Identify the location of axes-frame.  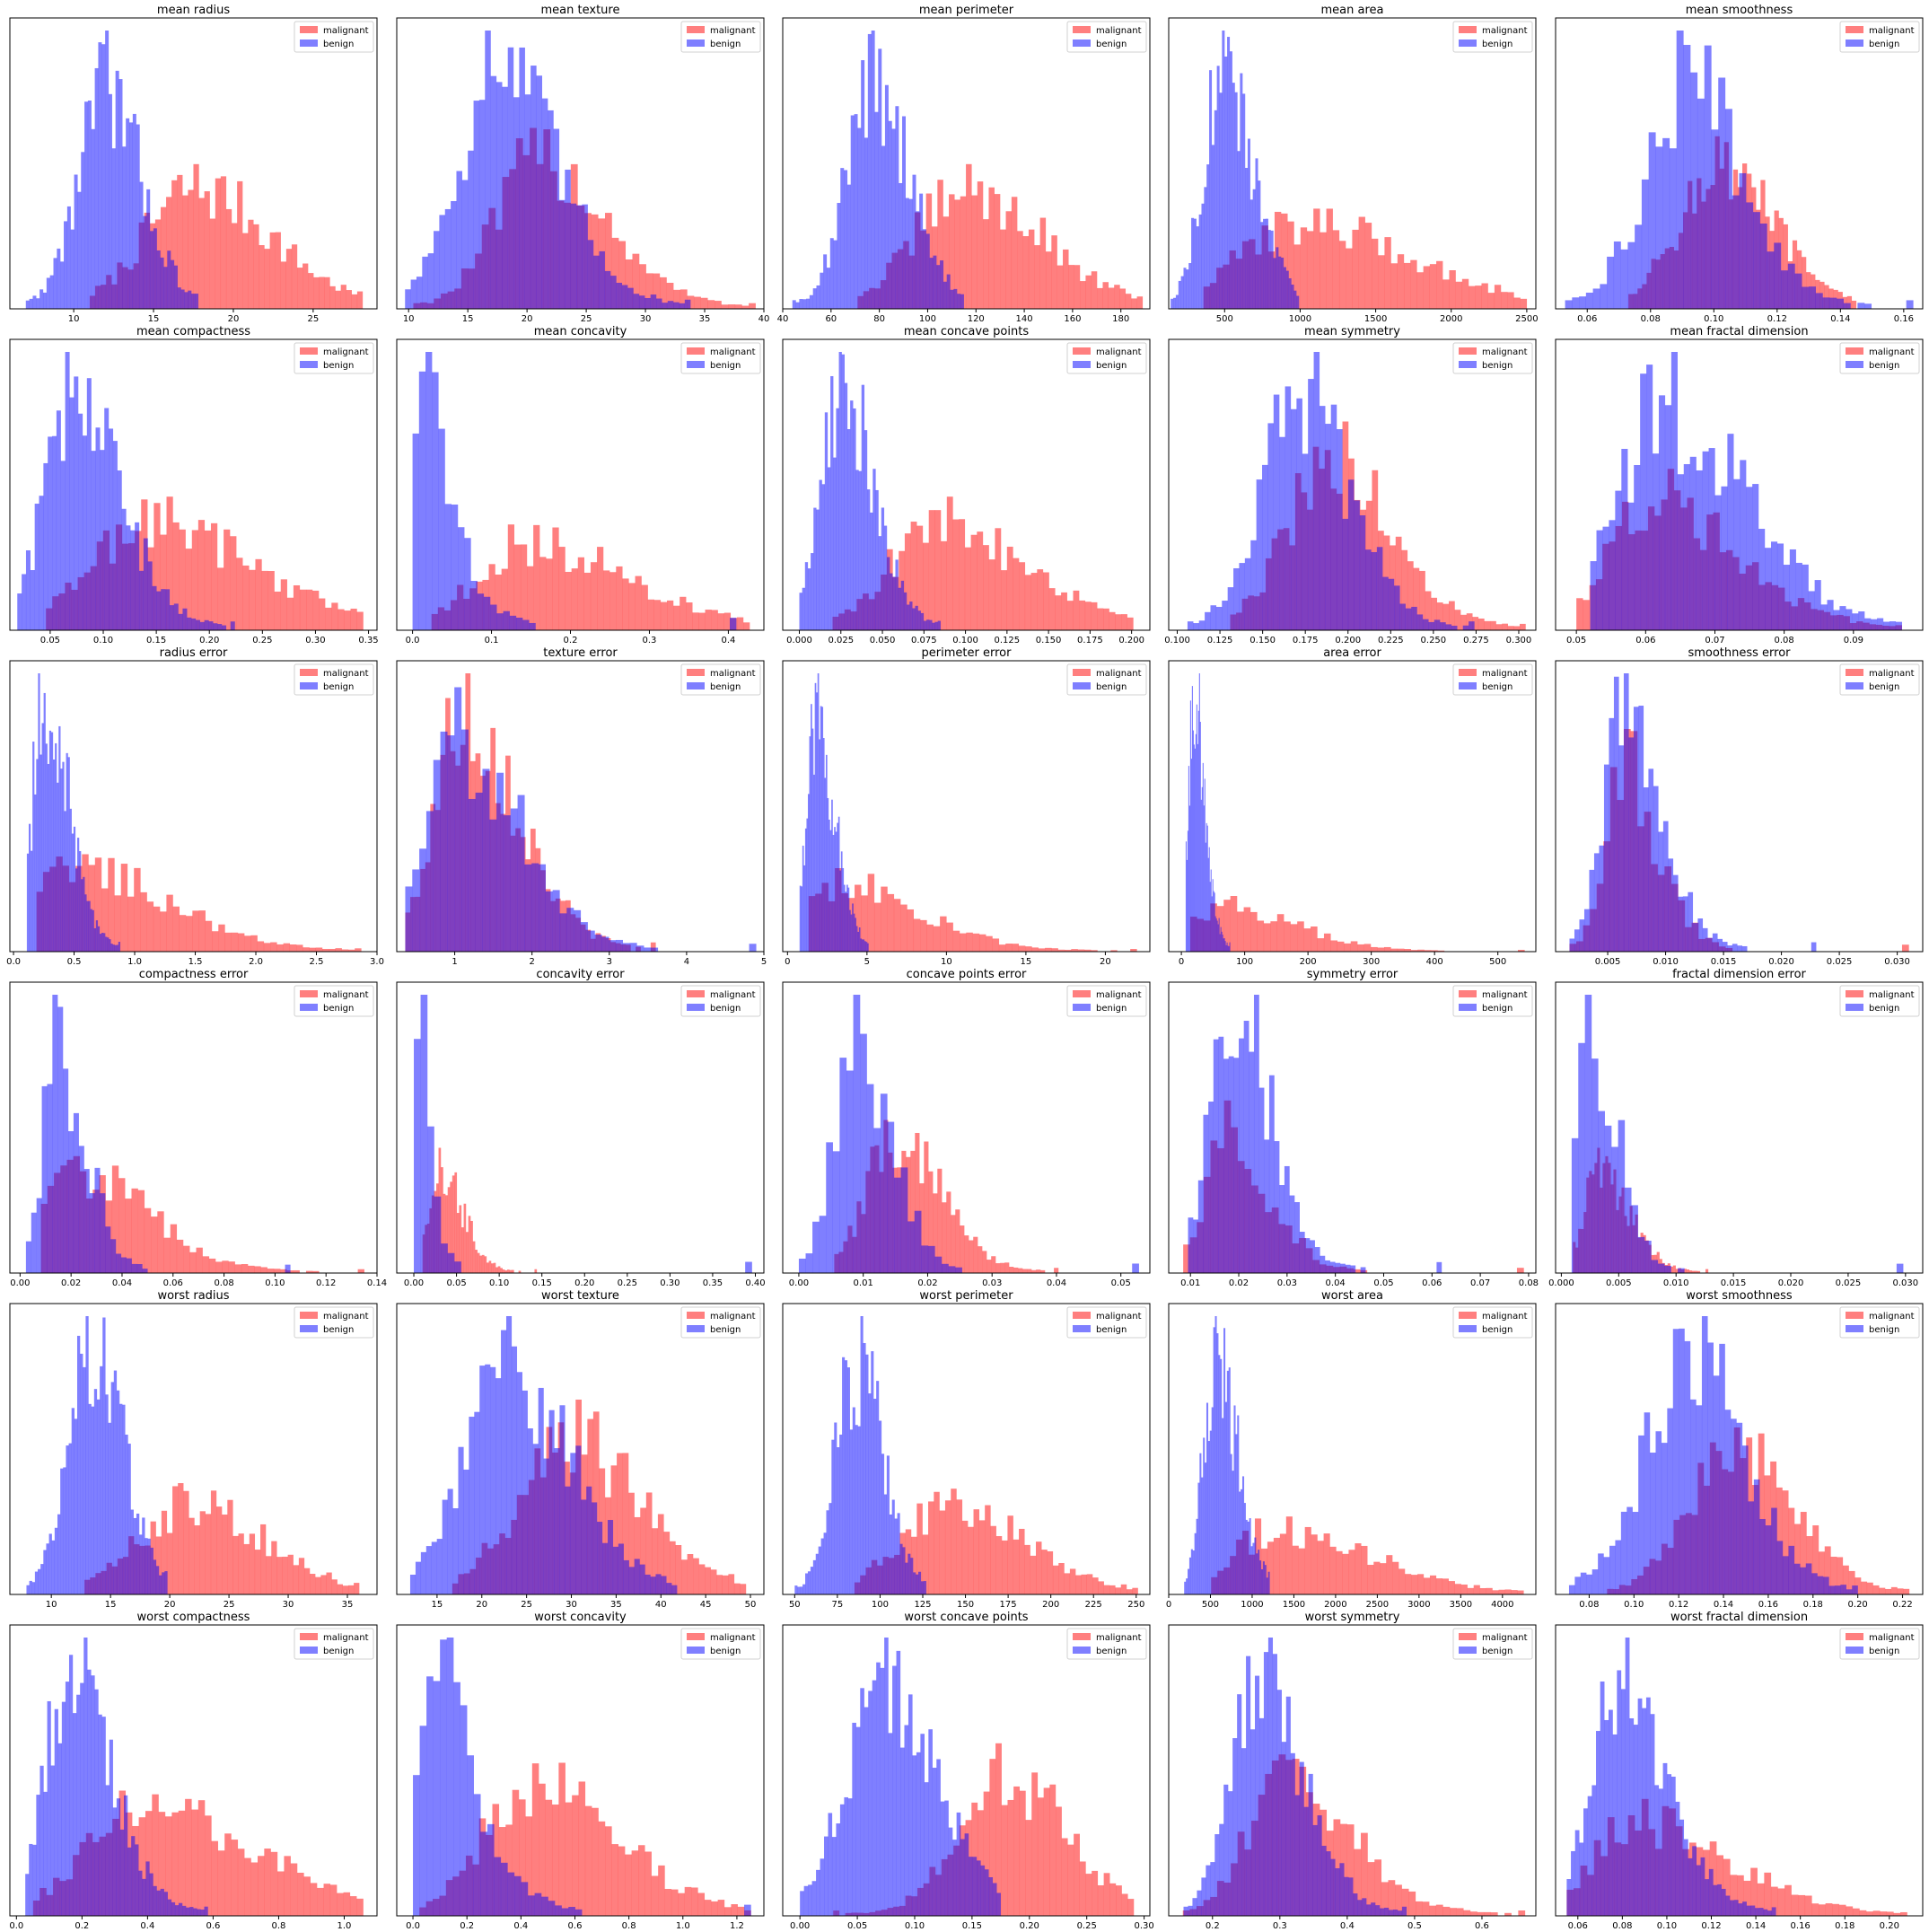
(1740, 1770).